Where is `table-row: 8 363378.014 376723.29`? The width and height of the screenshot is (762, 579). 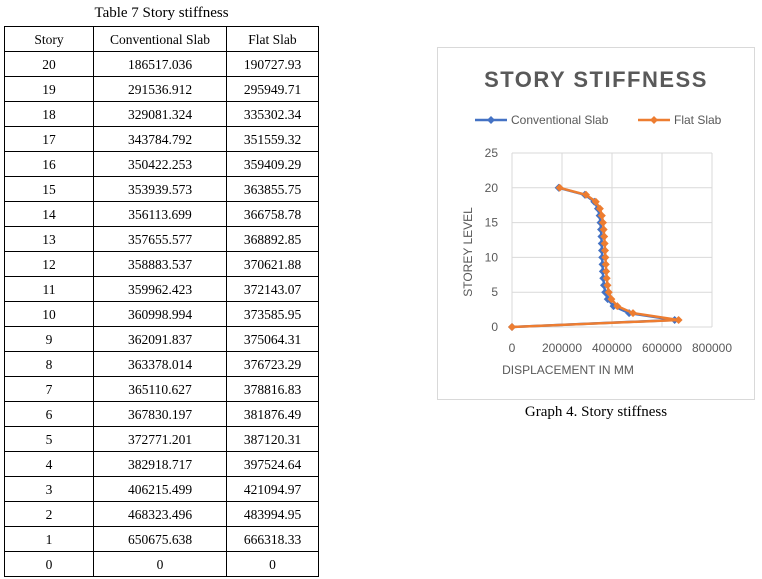
table-row: 8 363378.014 376723.29 is located at coordinates (161, 364).